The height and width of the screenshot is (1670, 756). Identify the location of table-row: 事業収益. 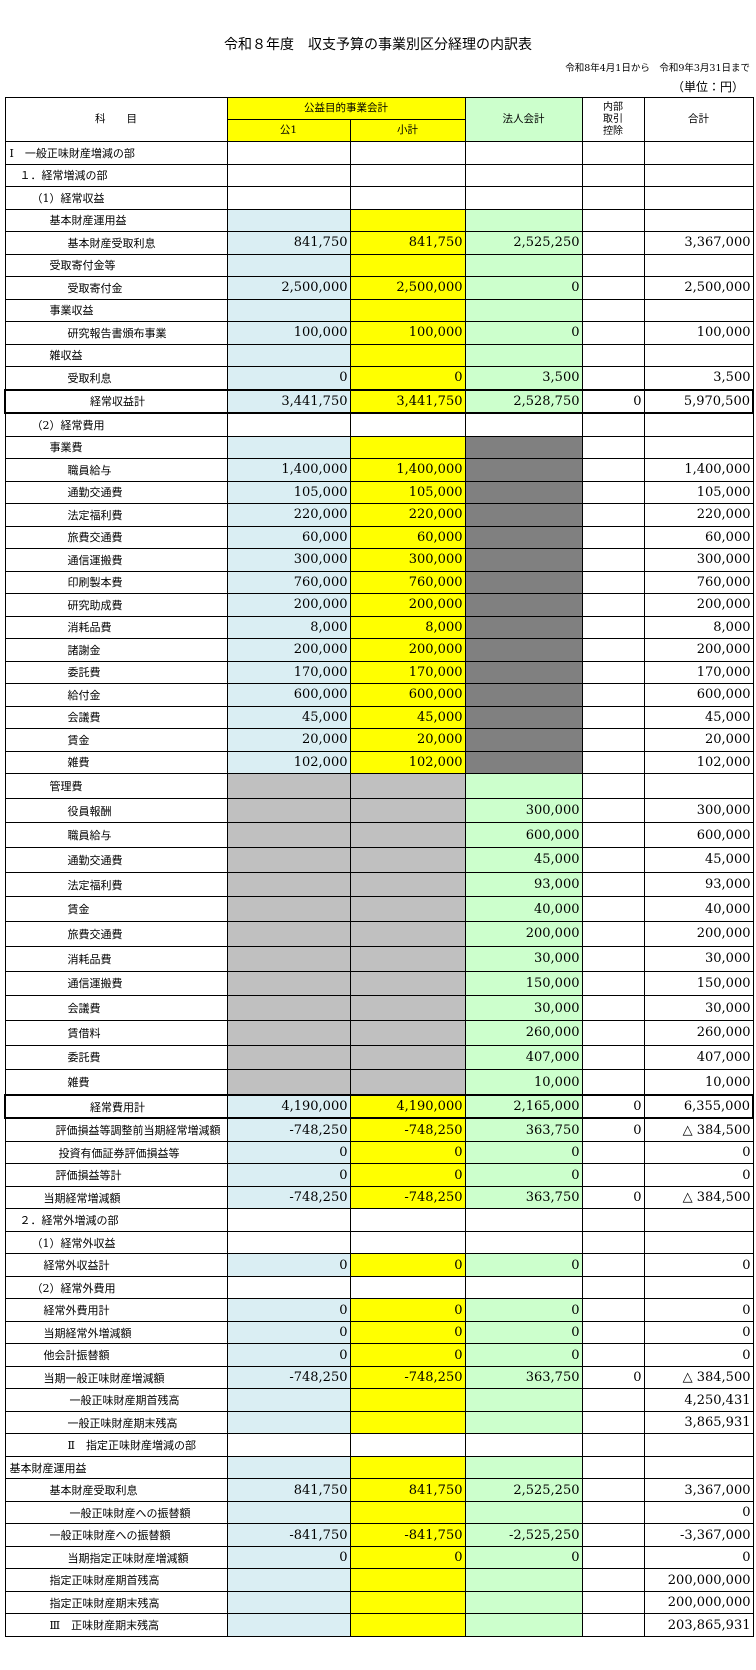
(379, 310).